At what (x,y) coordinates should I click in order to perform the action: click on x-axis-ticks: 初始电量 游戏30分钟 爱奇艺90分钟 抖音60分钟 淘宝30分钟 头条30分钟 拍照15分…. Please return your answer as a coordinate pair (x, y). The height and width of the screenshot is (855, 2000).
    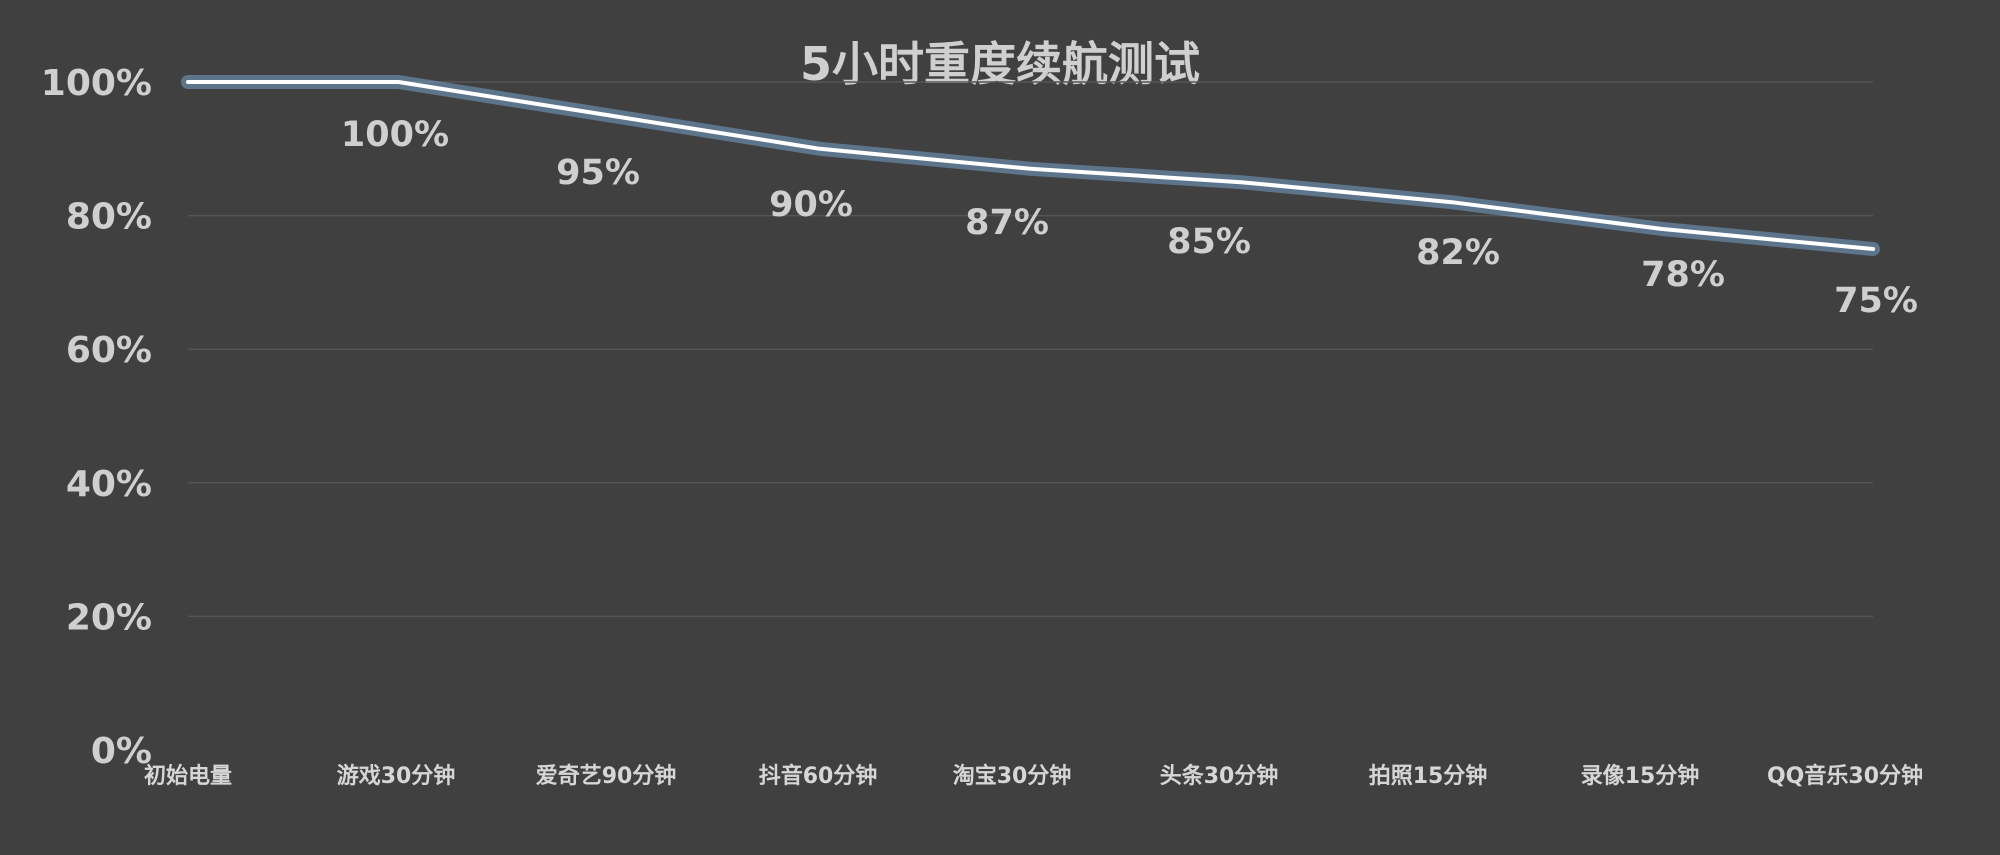
    Looking at the image, I should click on (1033, 776).